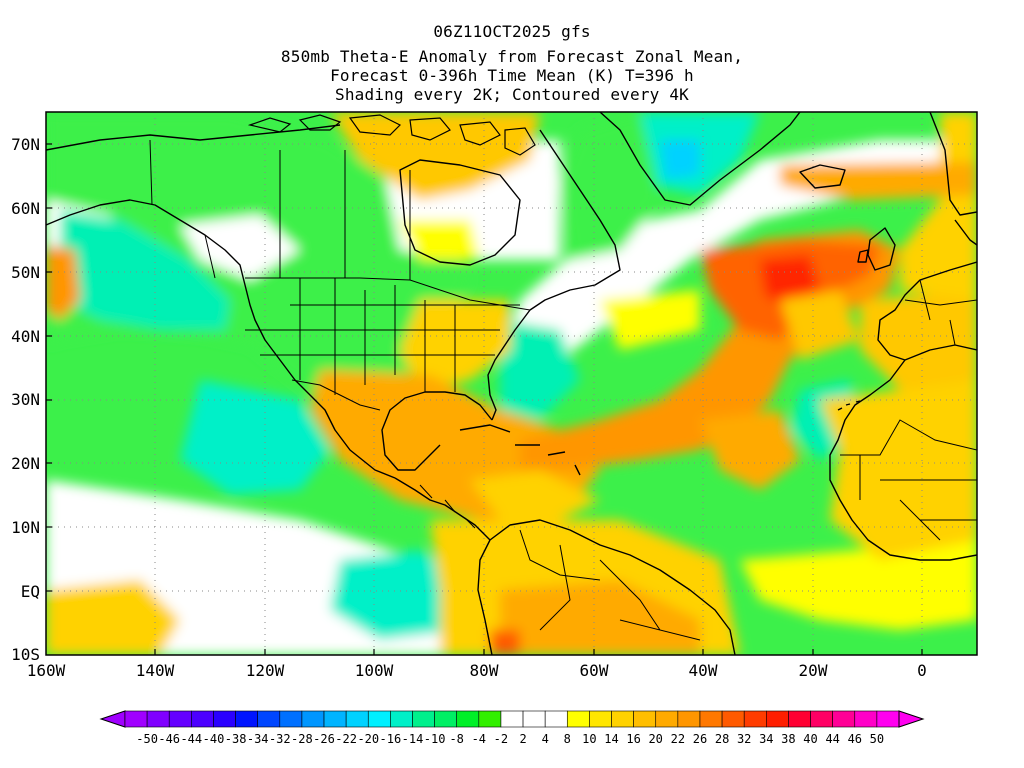 The height and width of the screenshot is (768, 1024). I want to click on colorbar-label: 4, so click(545, 739).